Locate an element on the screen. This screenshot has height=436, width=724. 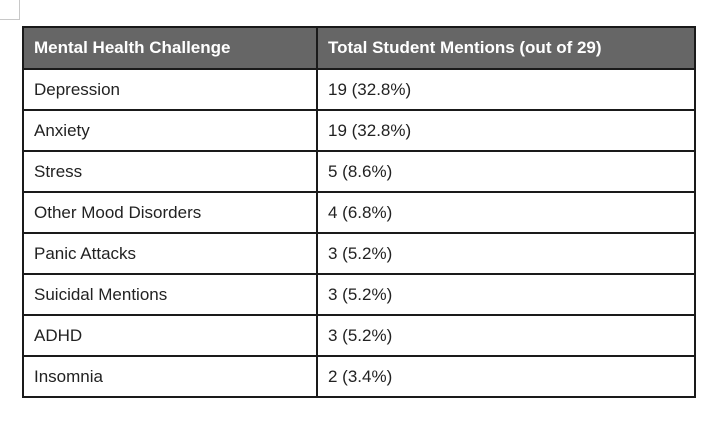
mentions-cell: 4 (6.8%) is located at coordinates (506, 212).